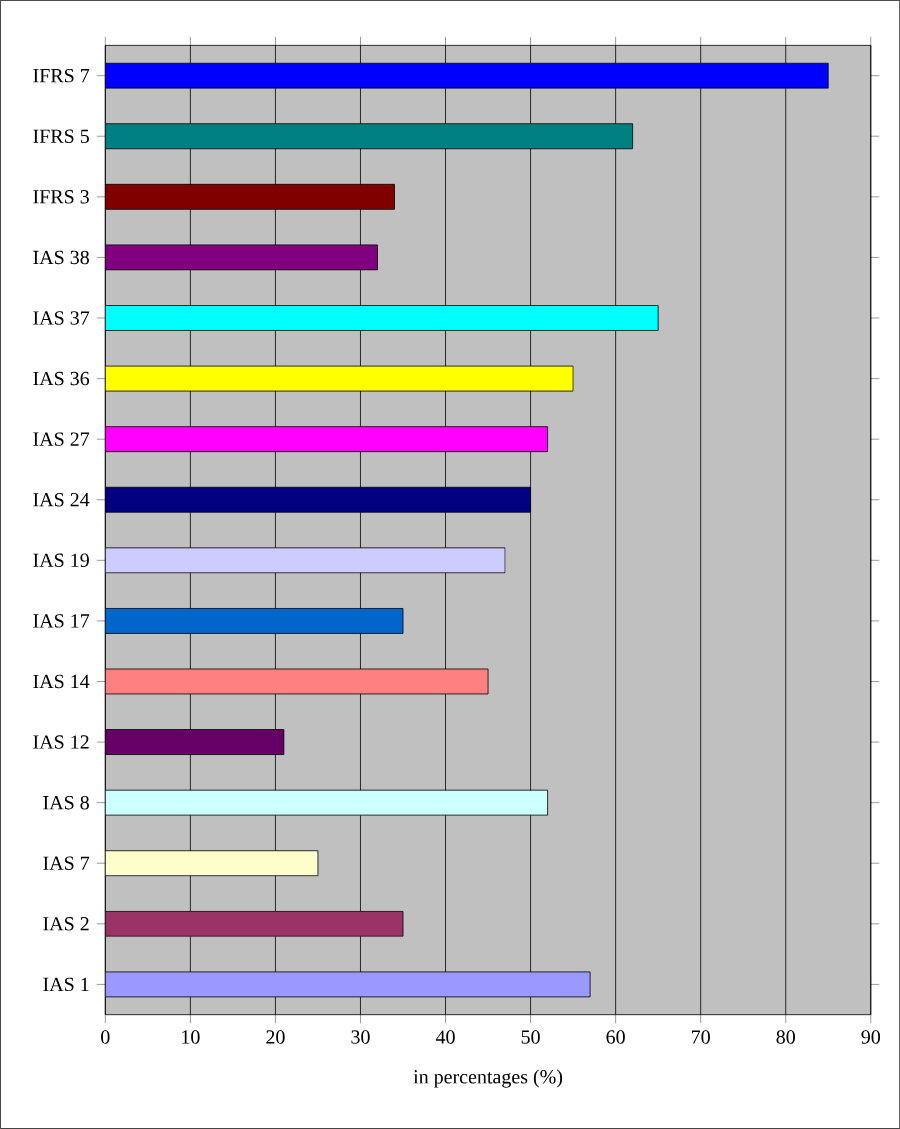 Image resolution: width=900 pixels, height=1129 pixels. What do you see at coordinates (61, 378) in the screenshot?
I see `y-tick-label: IAS 36` at bounding box center [61, 378].